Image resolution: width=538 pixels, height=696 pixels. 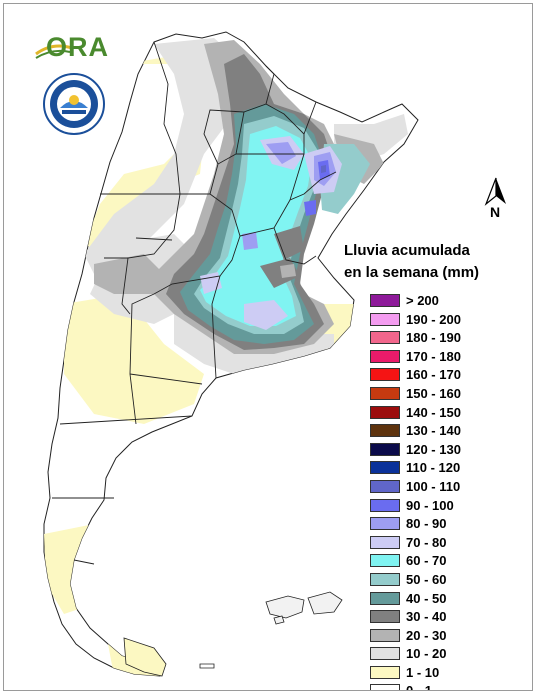 I want to click on legend-label: 50 - 60, so click(x=426, y=579).